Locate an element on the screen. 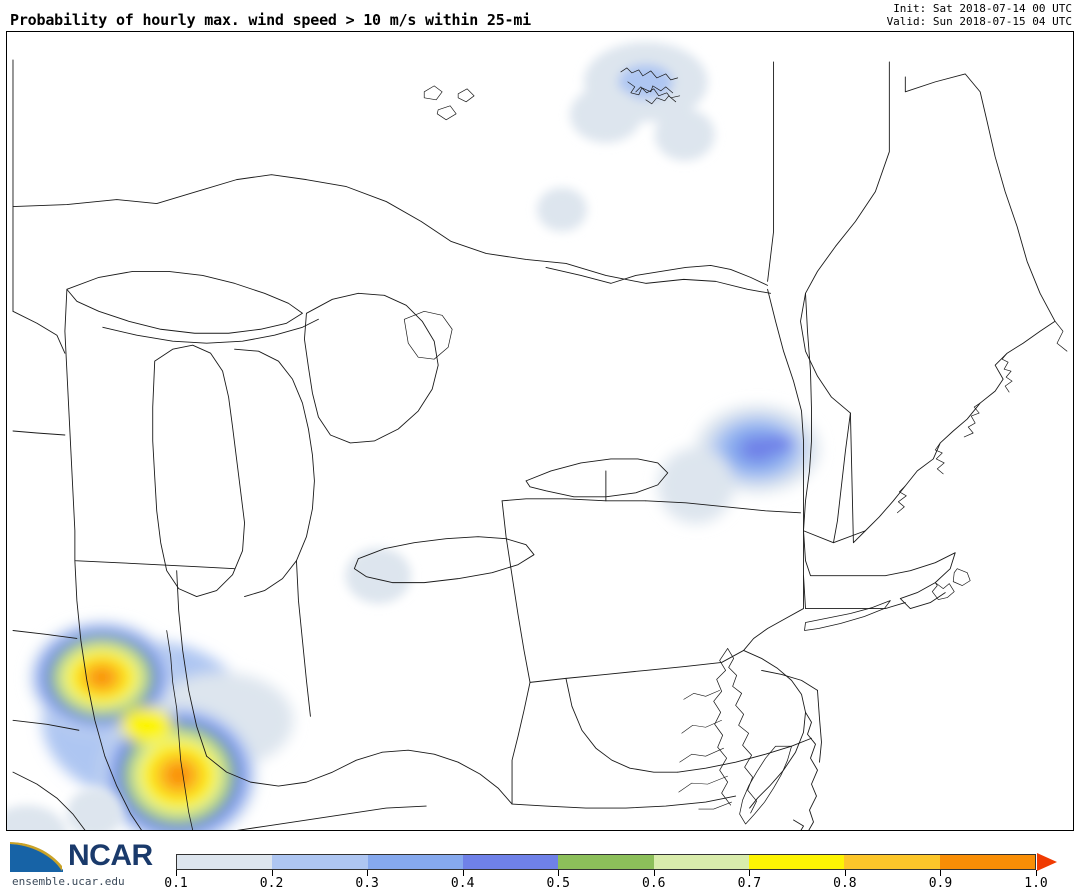  minnesota-border is located at coordinates (39, 321).